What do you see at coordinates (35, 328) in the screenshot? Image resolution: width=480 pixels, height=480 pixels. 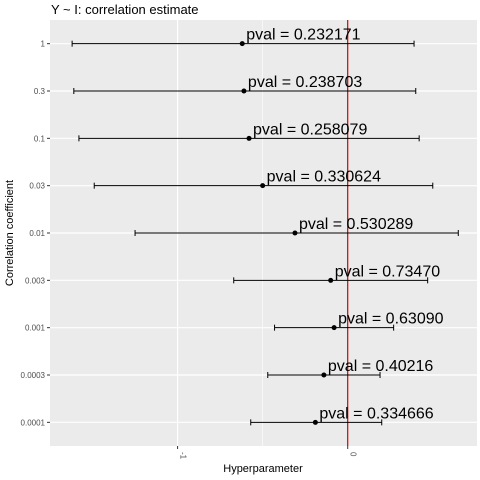 I see `y-tick-label: 0.001` at bounding box center [35, 328].